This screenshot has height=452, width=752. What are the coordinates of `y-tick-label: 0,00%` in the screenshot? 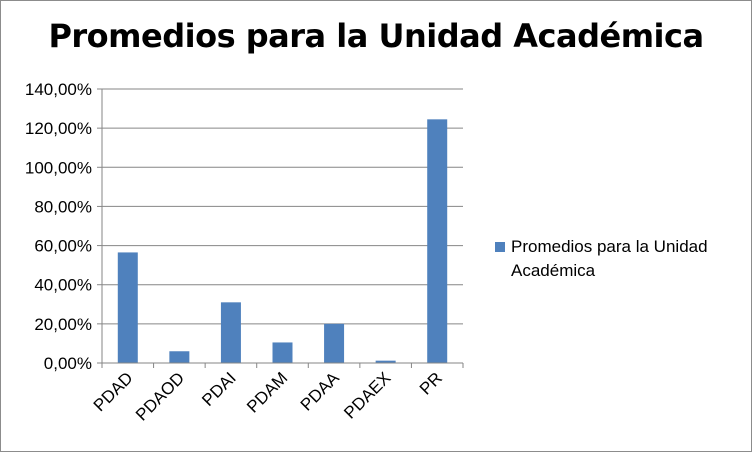 It's located at (68, 363).